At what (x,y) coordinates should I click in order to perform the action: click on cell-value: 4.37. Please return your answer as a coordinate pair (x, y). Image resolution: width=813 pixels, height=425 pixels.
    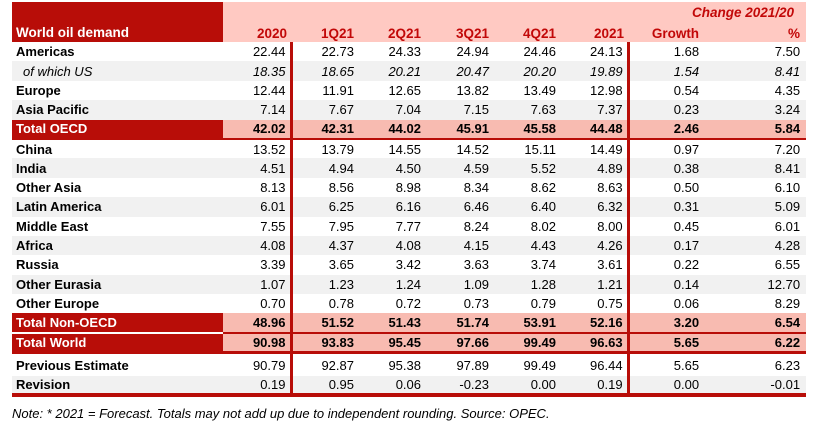
    Looking at the image, I should click on (324, 245).